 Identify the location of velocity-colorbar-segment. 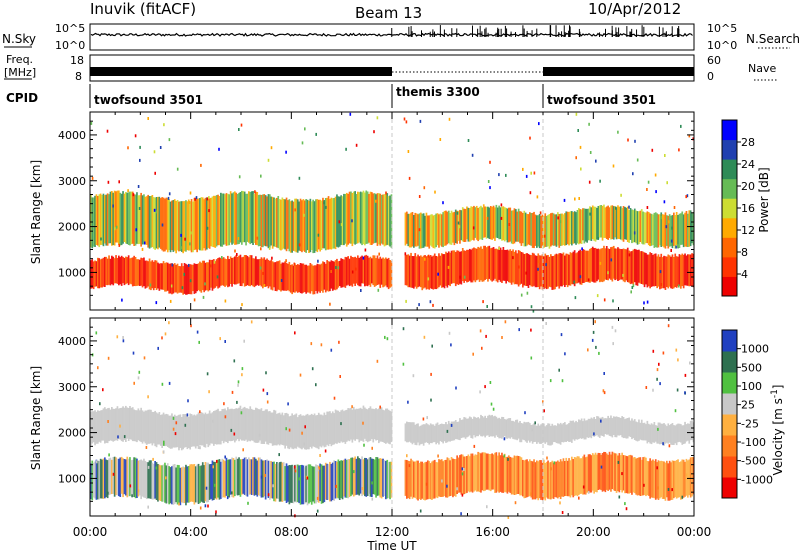
(729, 425).